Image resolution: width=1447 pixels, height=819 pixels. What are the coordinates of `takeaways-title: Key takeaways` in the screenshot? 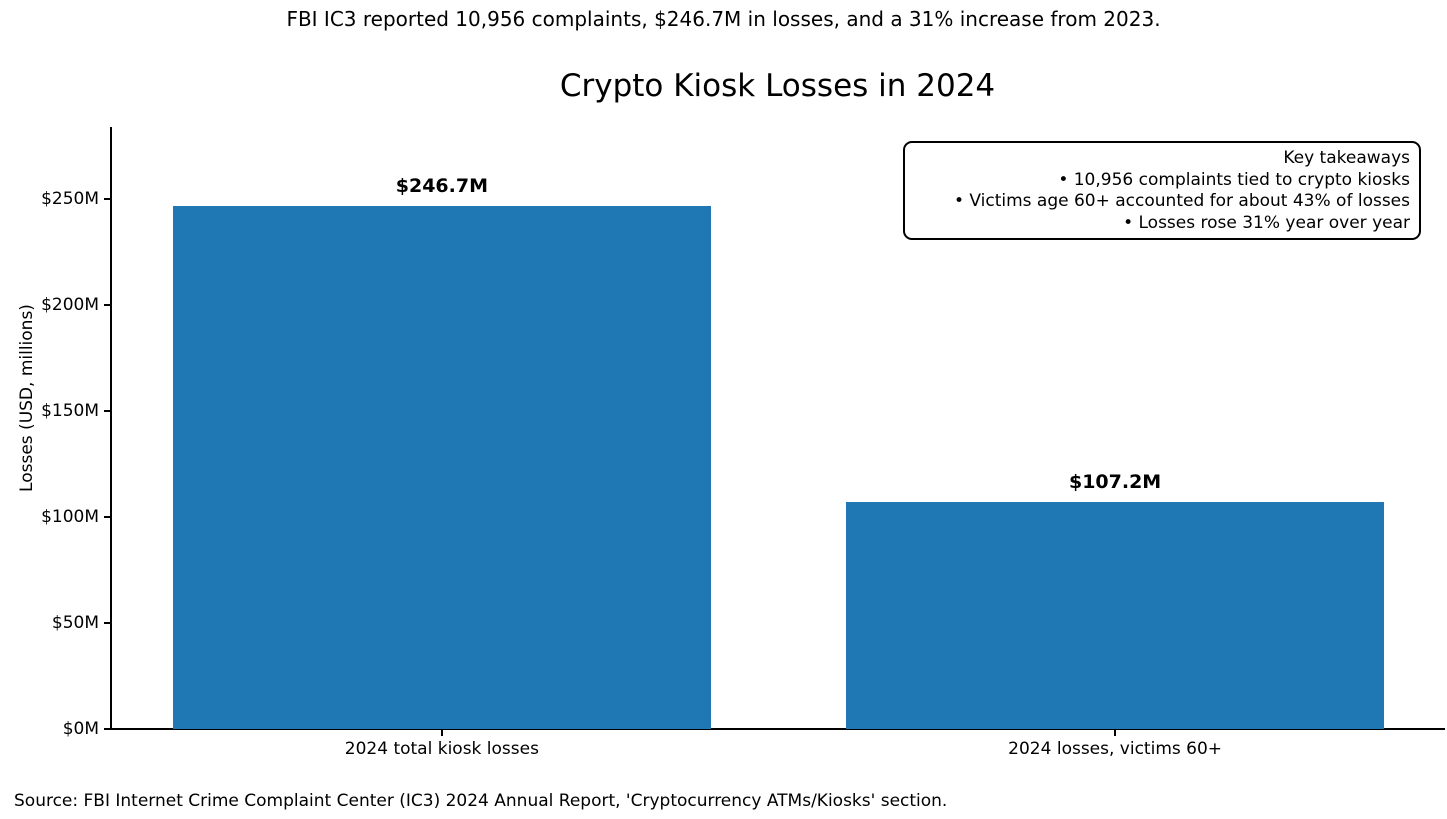 It's located at (1346, 158).